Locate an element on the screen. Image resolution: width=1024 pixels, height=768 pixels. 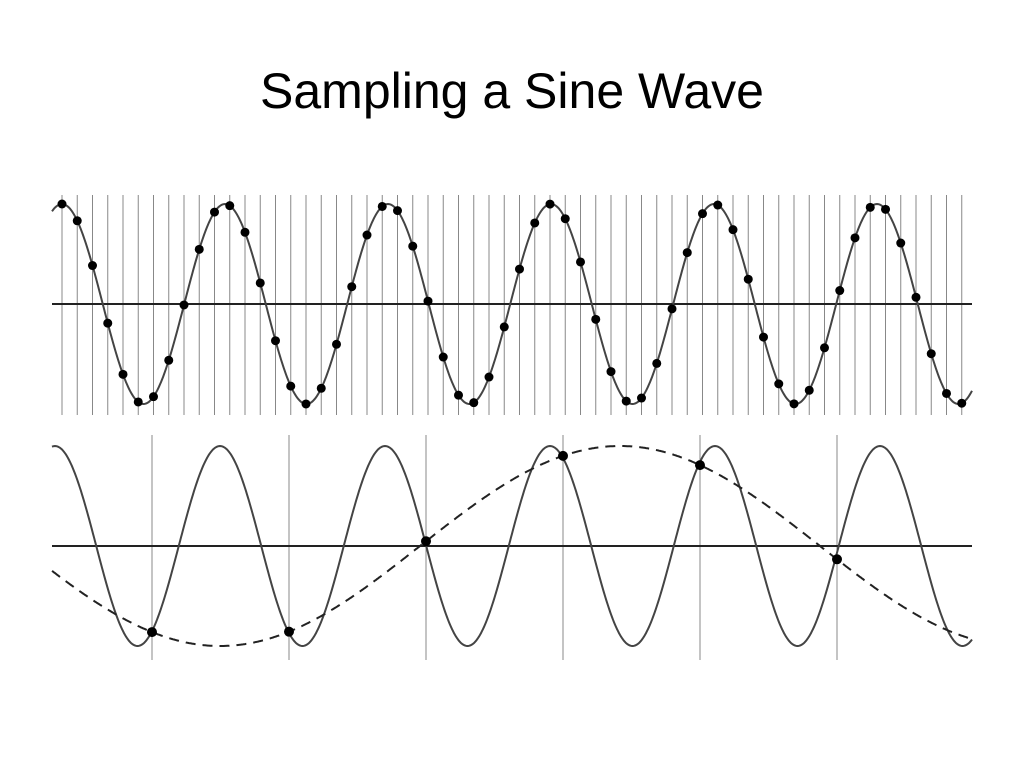
slide-title: Sampling a Sine Wave is located at coordinates (512, 91).